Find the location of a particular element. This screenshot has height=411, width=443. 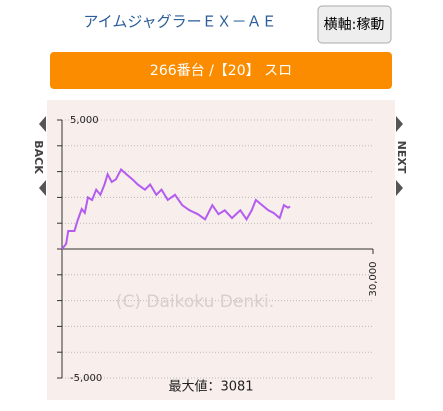

machine-banner is located at coordinates (221, 70).